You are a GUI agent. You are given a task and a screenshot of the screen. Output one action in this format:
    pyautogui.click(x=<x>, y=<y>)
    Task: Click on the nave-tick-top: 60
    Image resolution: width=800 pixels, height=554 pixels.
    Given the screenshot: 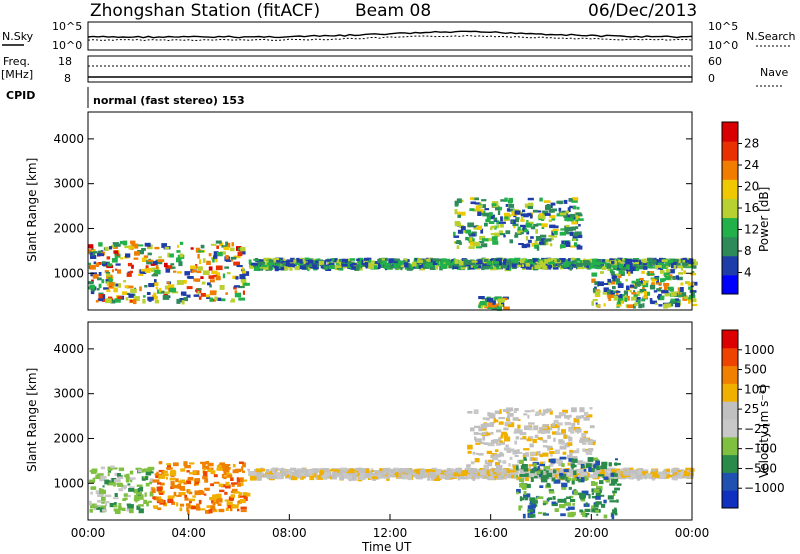 What is the action you would take?
    pyautogui.click(x=715, y=61)
    